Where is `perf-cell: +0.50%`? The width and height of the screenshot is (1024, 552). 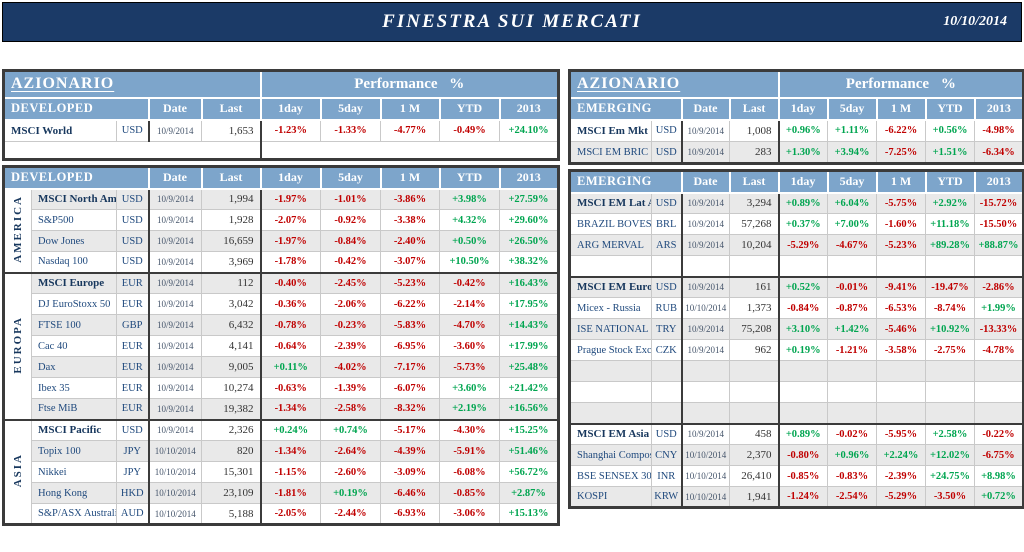 perf-cell: +0.50% is located at coordinates (469, 241).